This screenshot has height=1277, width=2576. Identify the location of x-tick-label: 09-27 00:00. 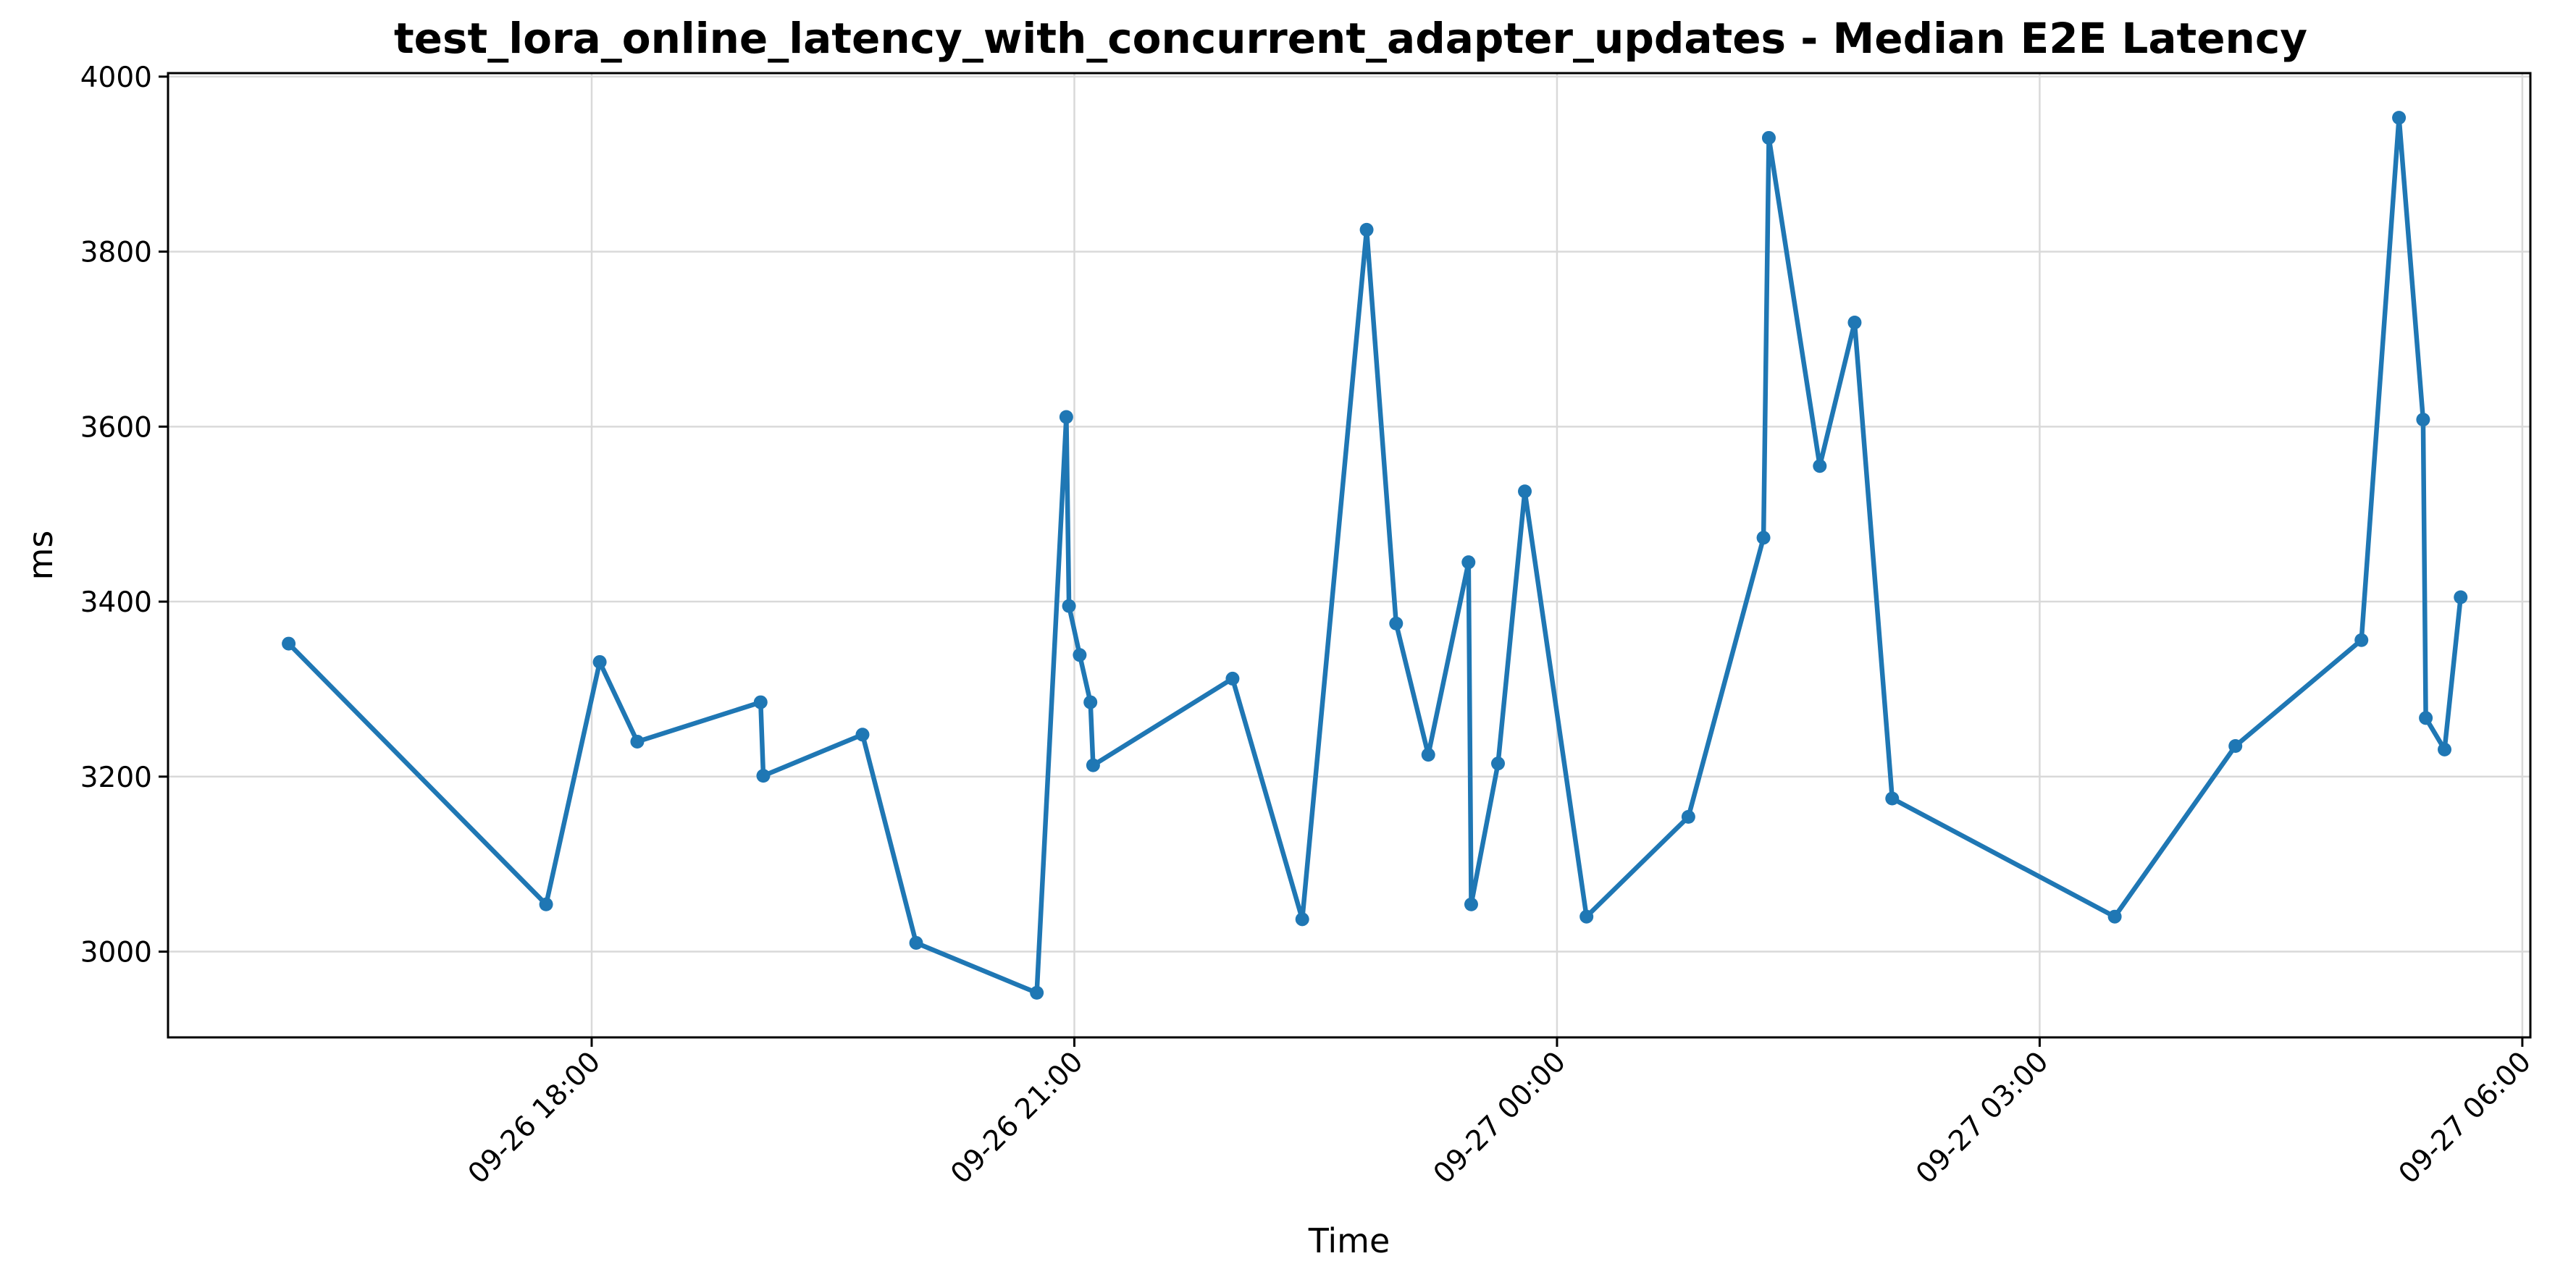
(1499, 1117).